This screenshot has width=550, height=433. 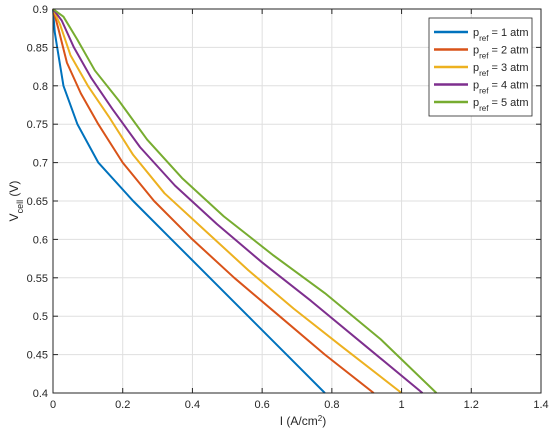 I want to click on x-tick-label: 0.8, so click(x=331, y=405).